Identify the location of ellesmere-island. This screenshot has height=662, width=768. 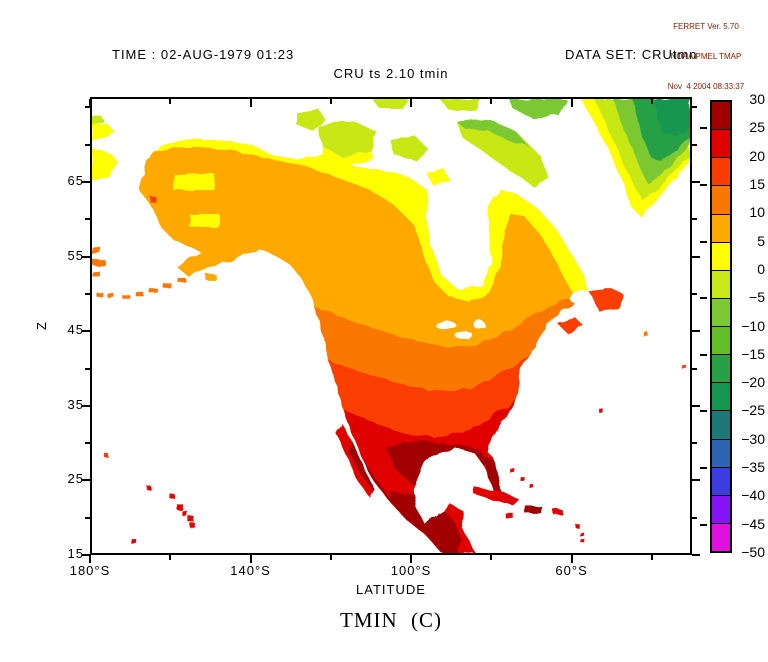
(538, 109).